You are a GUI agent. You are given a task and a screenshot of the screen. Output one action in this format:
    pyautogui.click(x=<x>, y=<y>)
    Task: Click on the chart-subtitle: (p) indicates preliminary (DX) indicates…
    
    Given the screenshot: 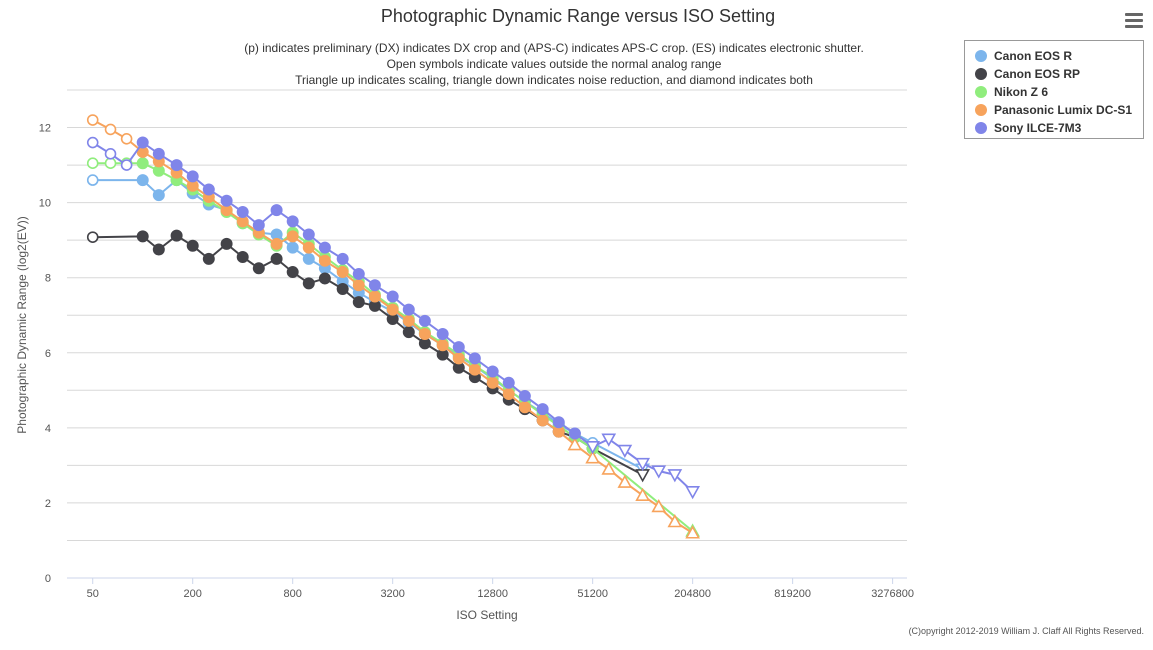 What is the action you would take?
    pyautogui.click(x=554, y=64)
    